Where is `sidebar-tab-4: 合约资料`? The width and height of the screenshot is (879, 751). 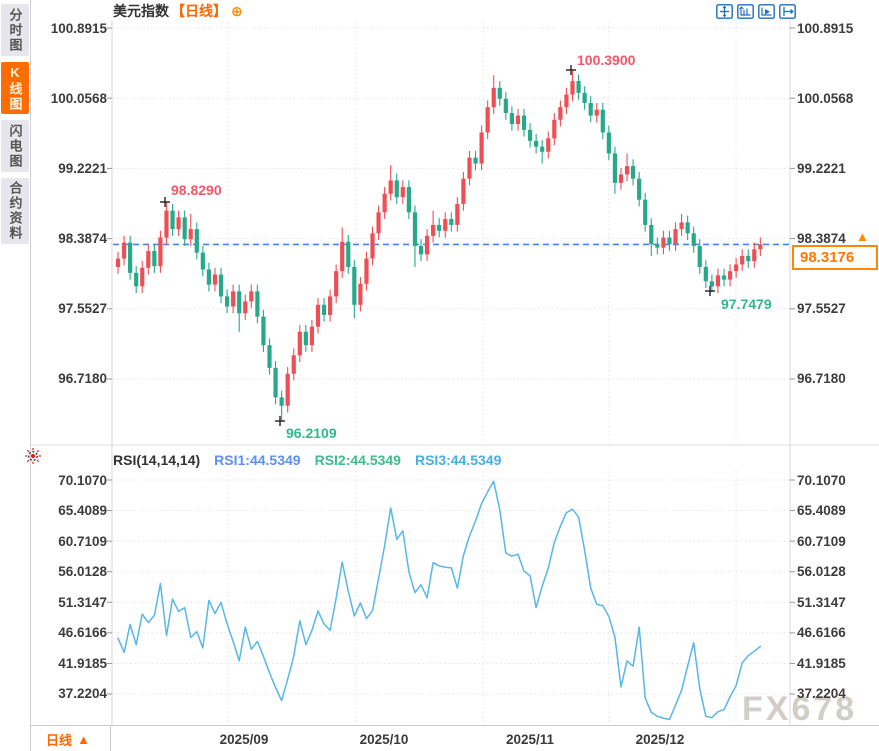 sidebar-tab-4: 合约资料 is located at coordinates (15, 211).